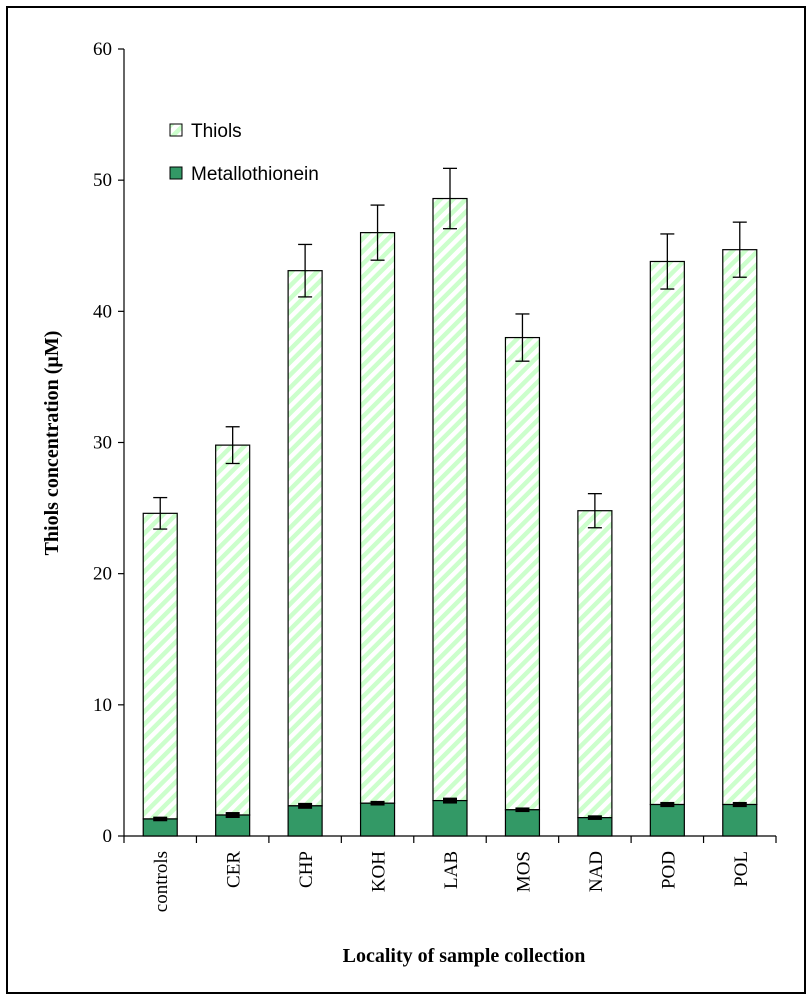  I want to click on x-axis-title: Locality of sample collection, so click(464, 956).